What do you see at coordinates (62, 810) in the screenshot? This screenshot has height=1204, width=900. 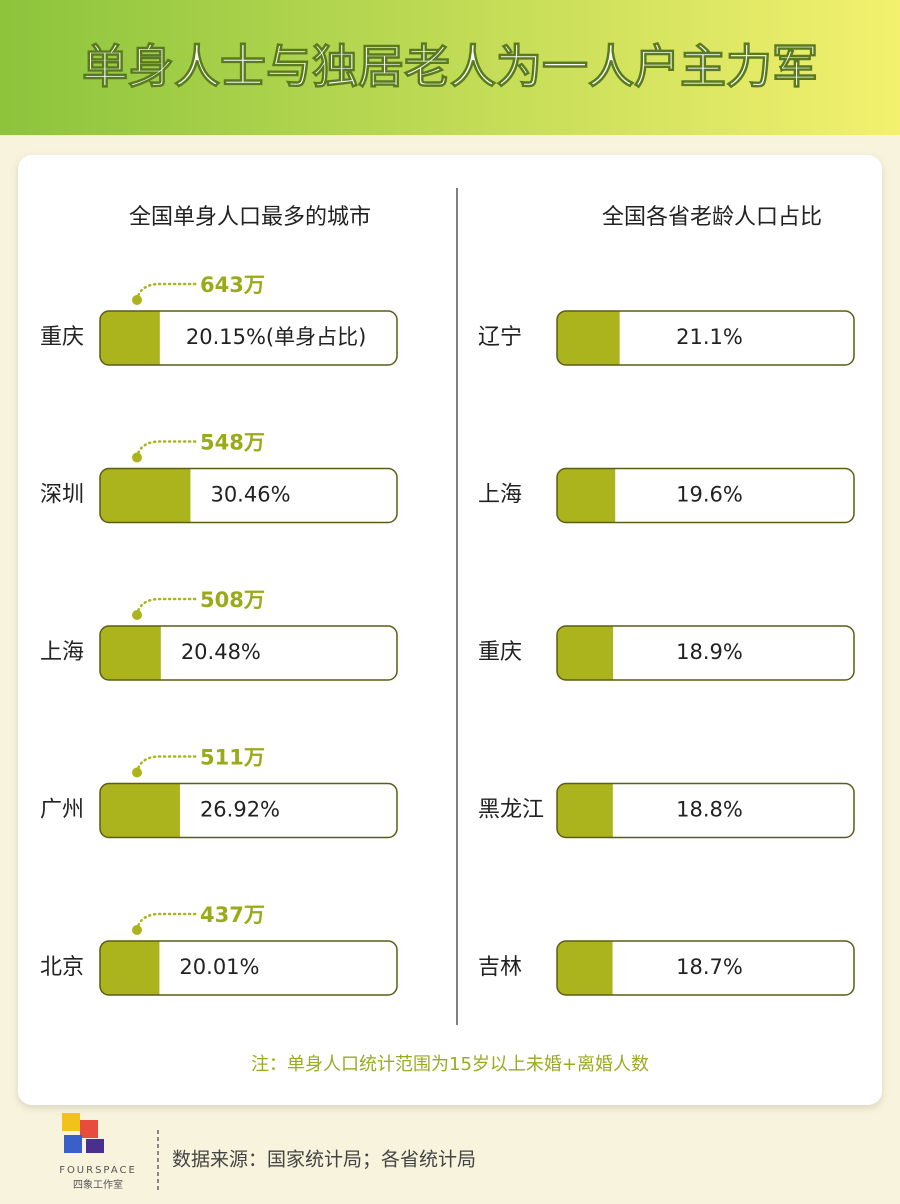 I see `category-label: 广州` at bounding box center [62, 810].